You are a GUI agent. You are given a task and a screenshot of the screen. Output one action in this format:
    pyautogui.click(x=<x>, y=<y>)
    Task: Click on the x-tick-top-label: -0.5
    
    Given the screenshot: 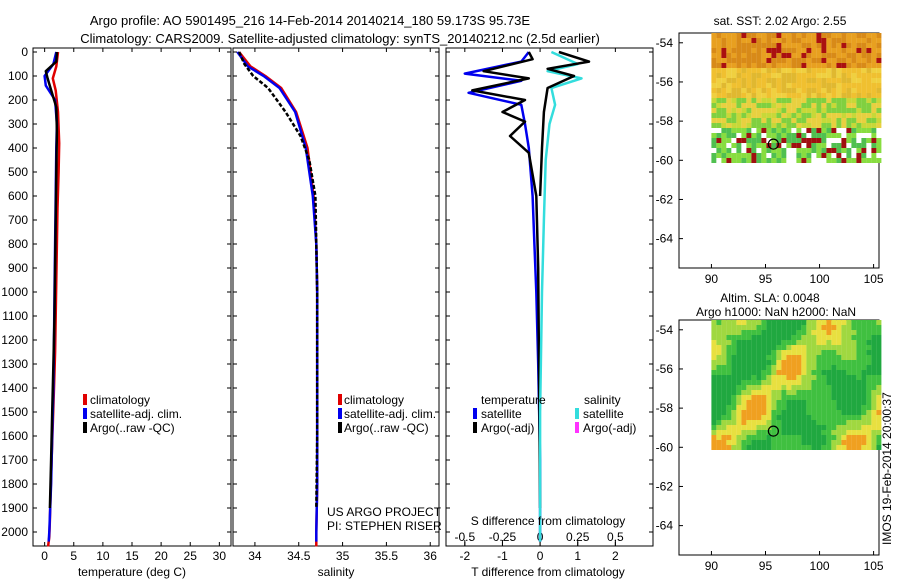 What is the action you would take?
    pyautogui.click(x=464, y=537)
    